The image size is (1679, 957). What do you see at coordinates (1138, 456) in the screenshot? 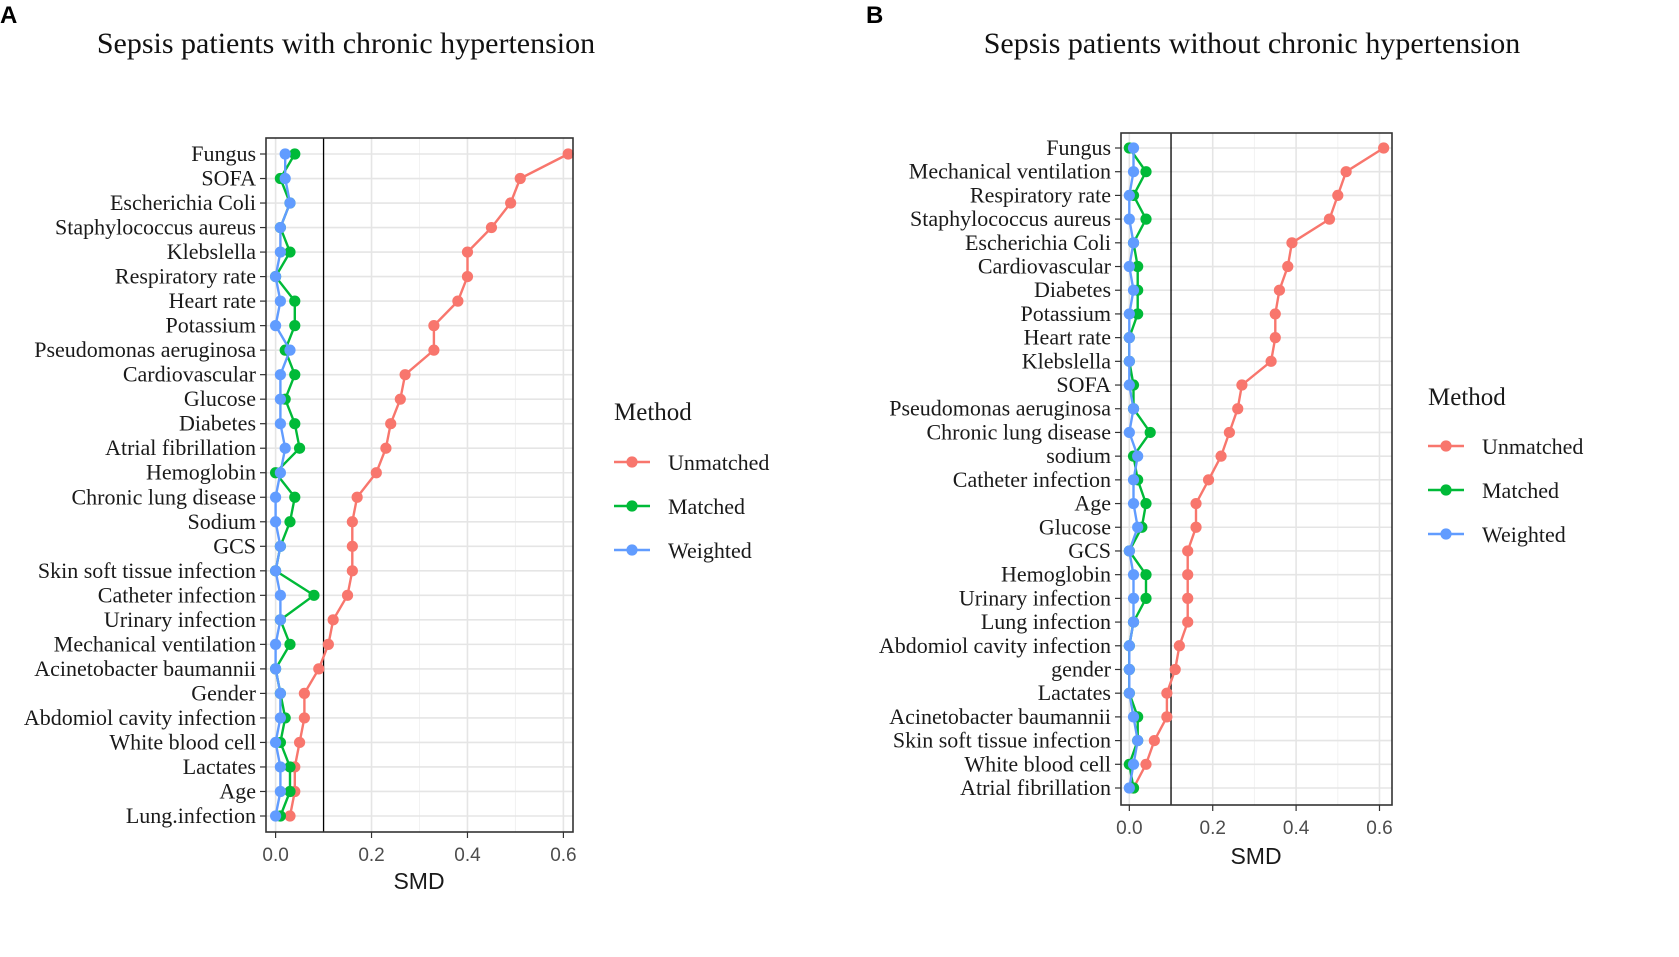
I see `data-point-weighted-sodium` at bounding box center [1138, 456].